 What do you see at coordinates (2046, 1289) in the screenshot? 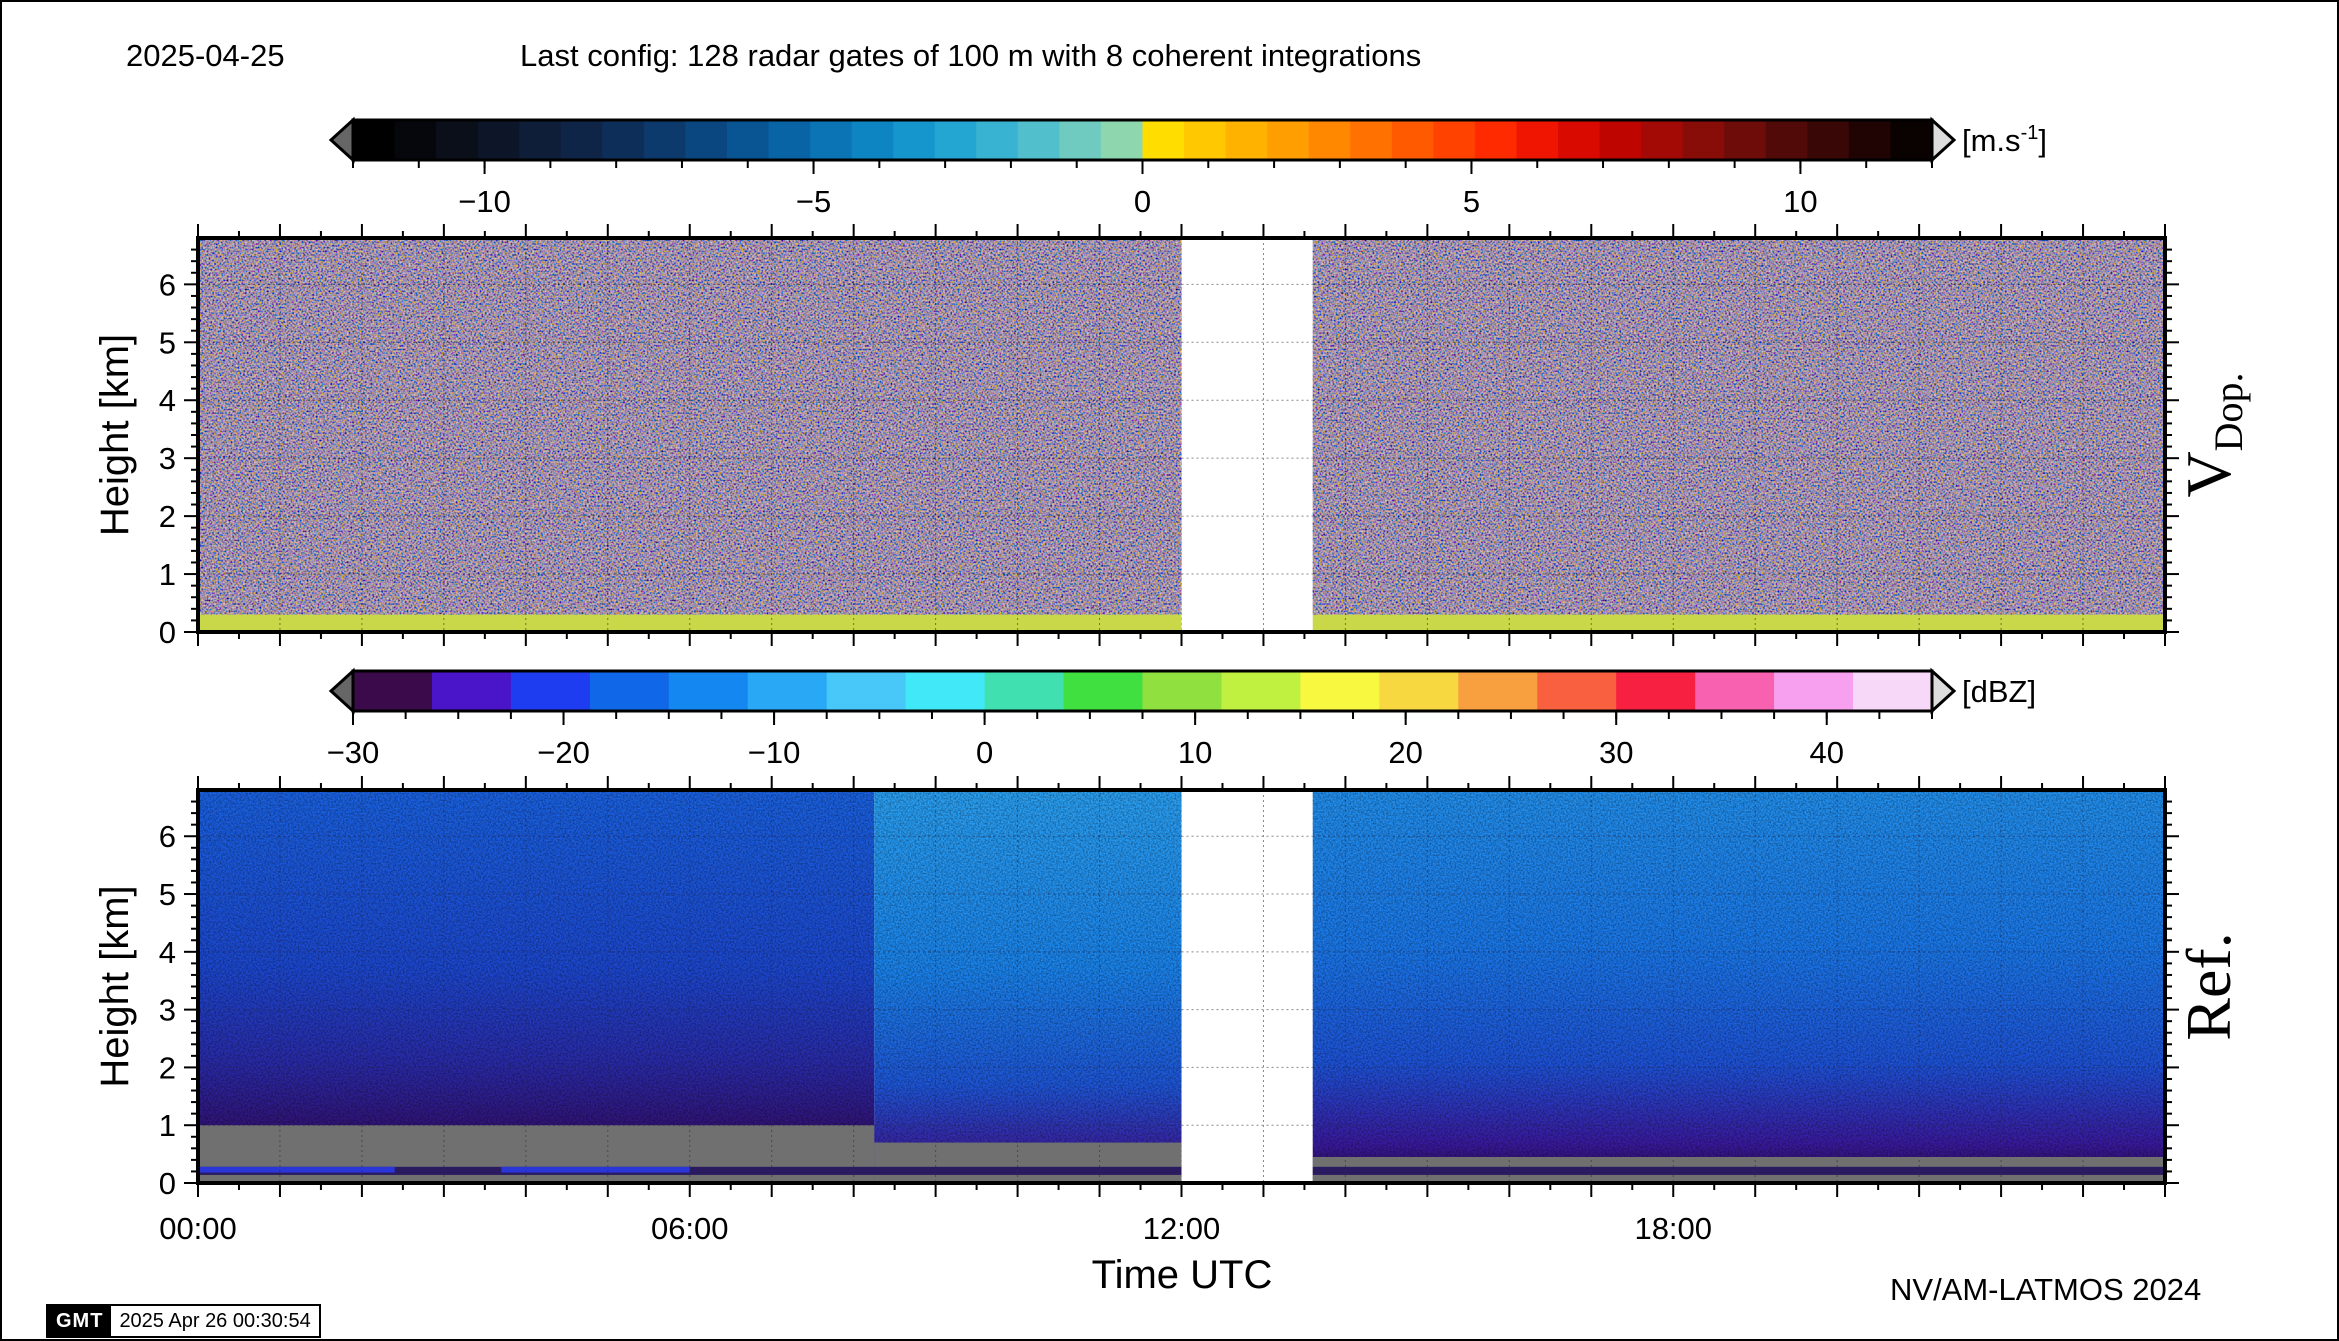
I see `credit-text: NV/AM-LATMOS 2024` at bounding box center [2046, 1289].